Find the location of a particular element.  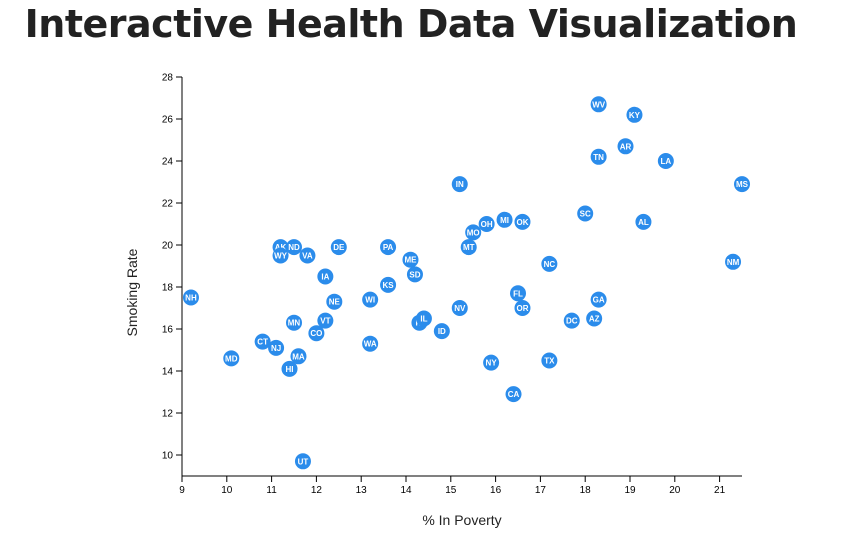

state-point-mo: MO is located at coordinates (473, 232).